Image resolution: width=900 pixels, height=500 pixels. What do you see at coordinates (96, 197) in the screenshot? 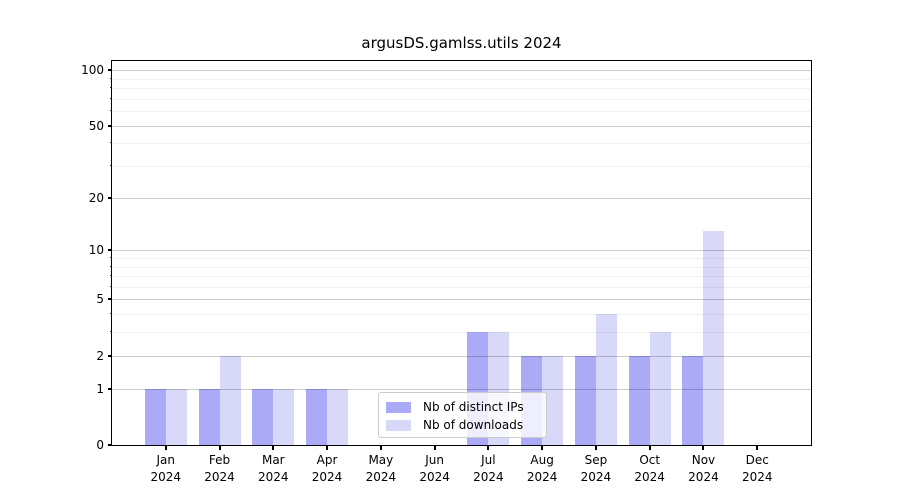
I see `y-axis-tick-label: 20` at bounding box center [96, 197].